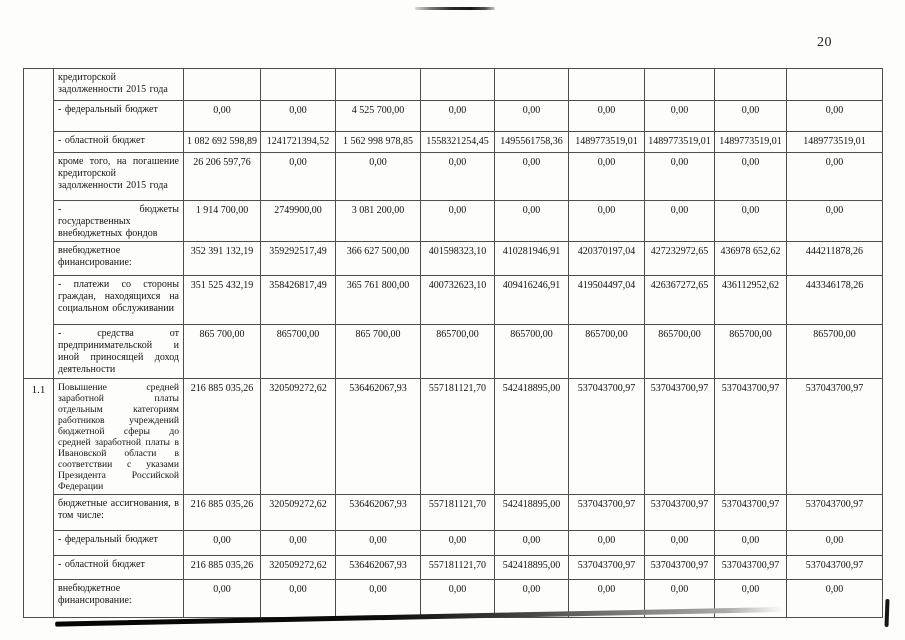  I want to click on value-cell: 1 914 700,00, so click(222, 221).